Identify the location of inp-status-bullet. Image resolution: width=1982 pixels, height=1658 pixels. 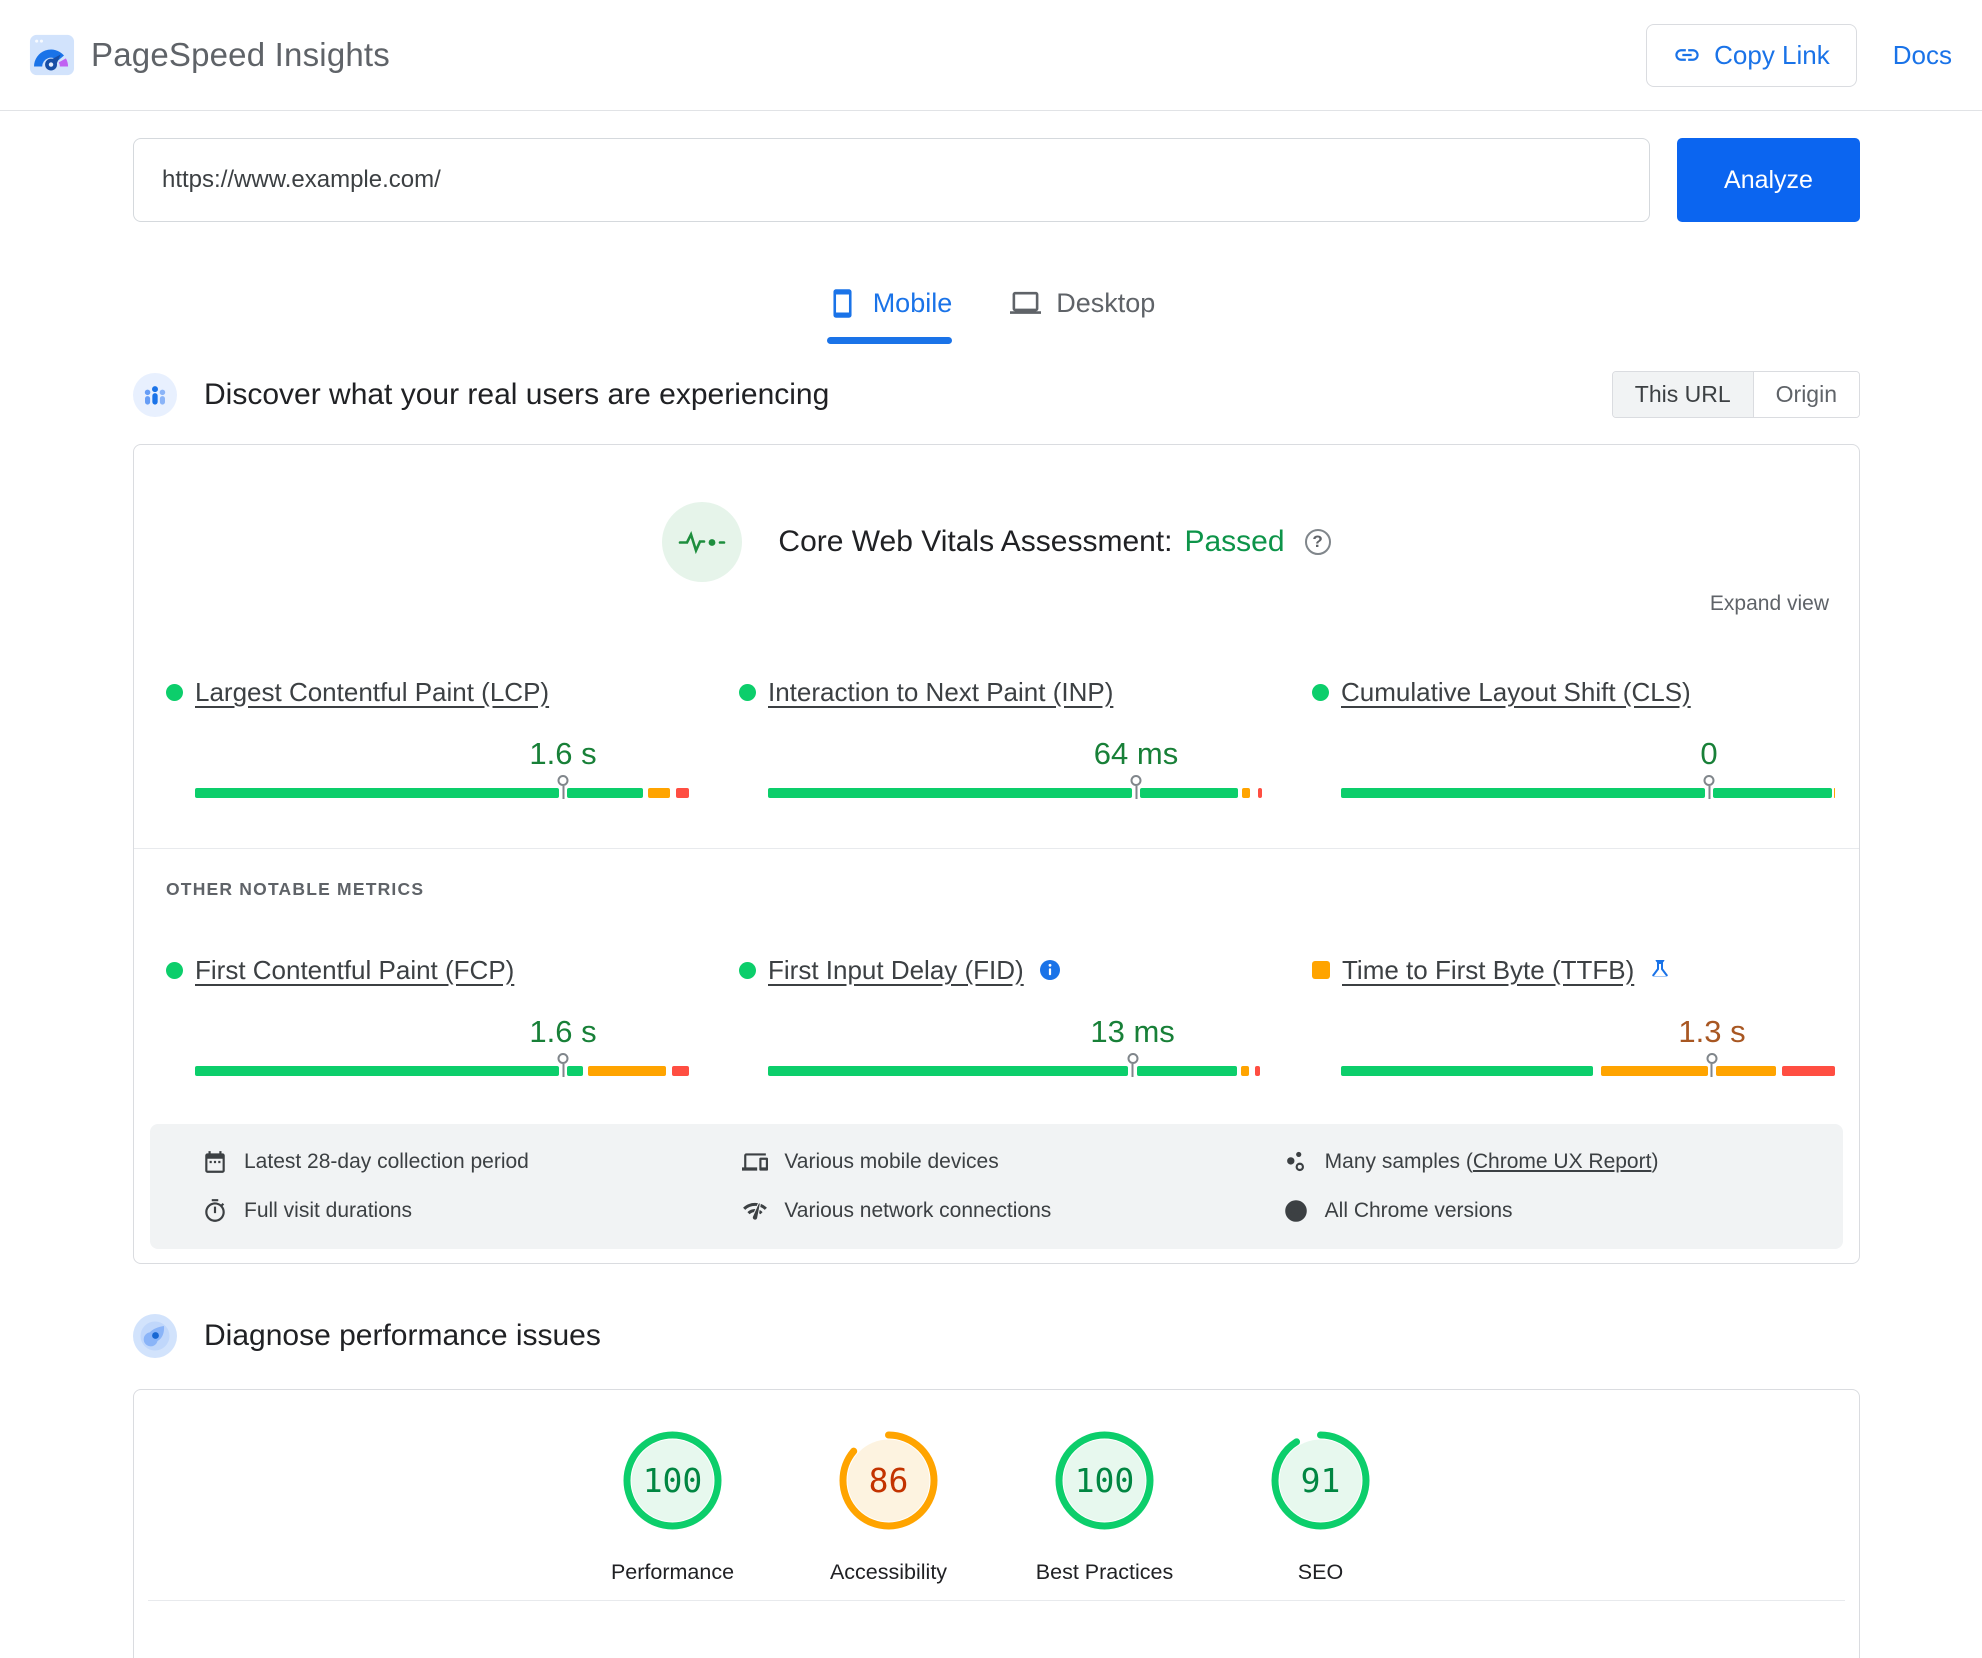
(747, 692).